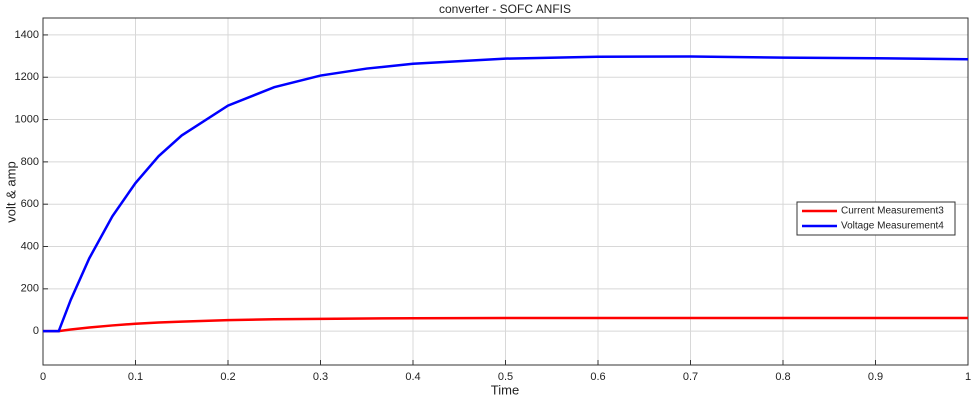  I want to click on x-tick-label: 0.6, so click(597, 377).